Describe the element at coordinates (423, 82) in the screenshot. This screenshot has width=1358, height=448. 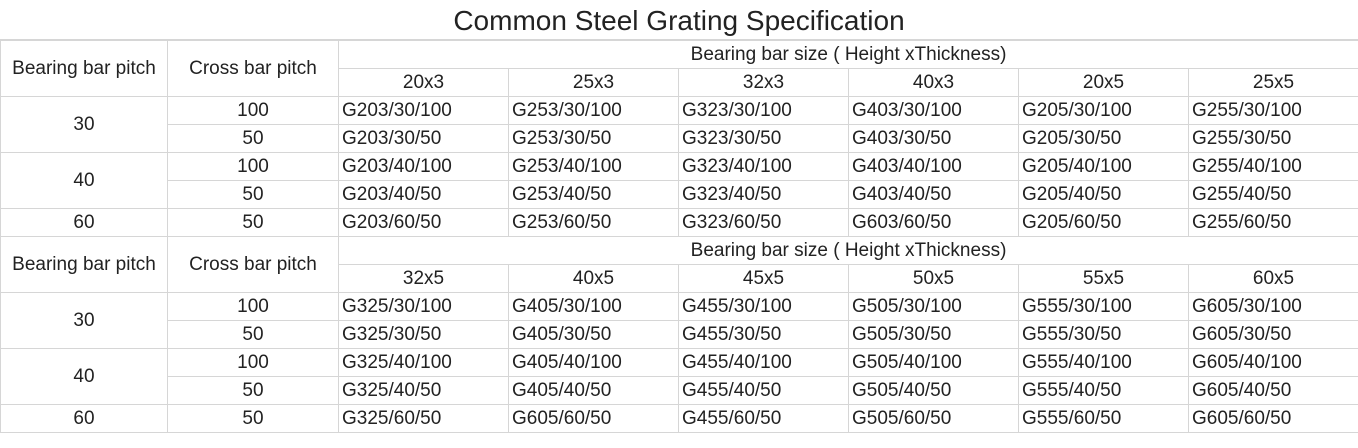
I see `header-size: 20x3` at that location.